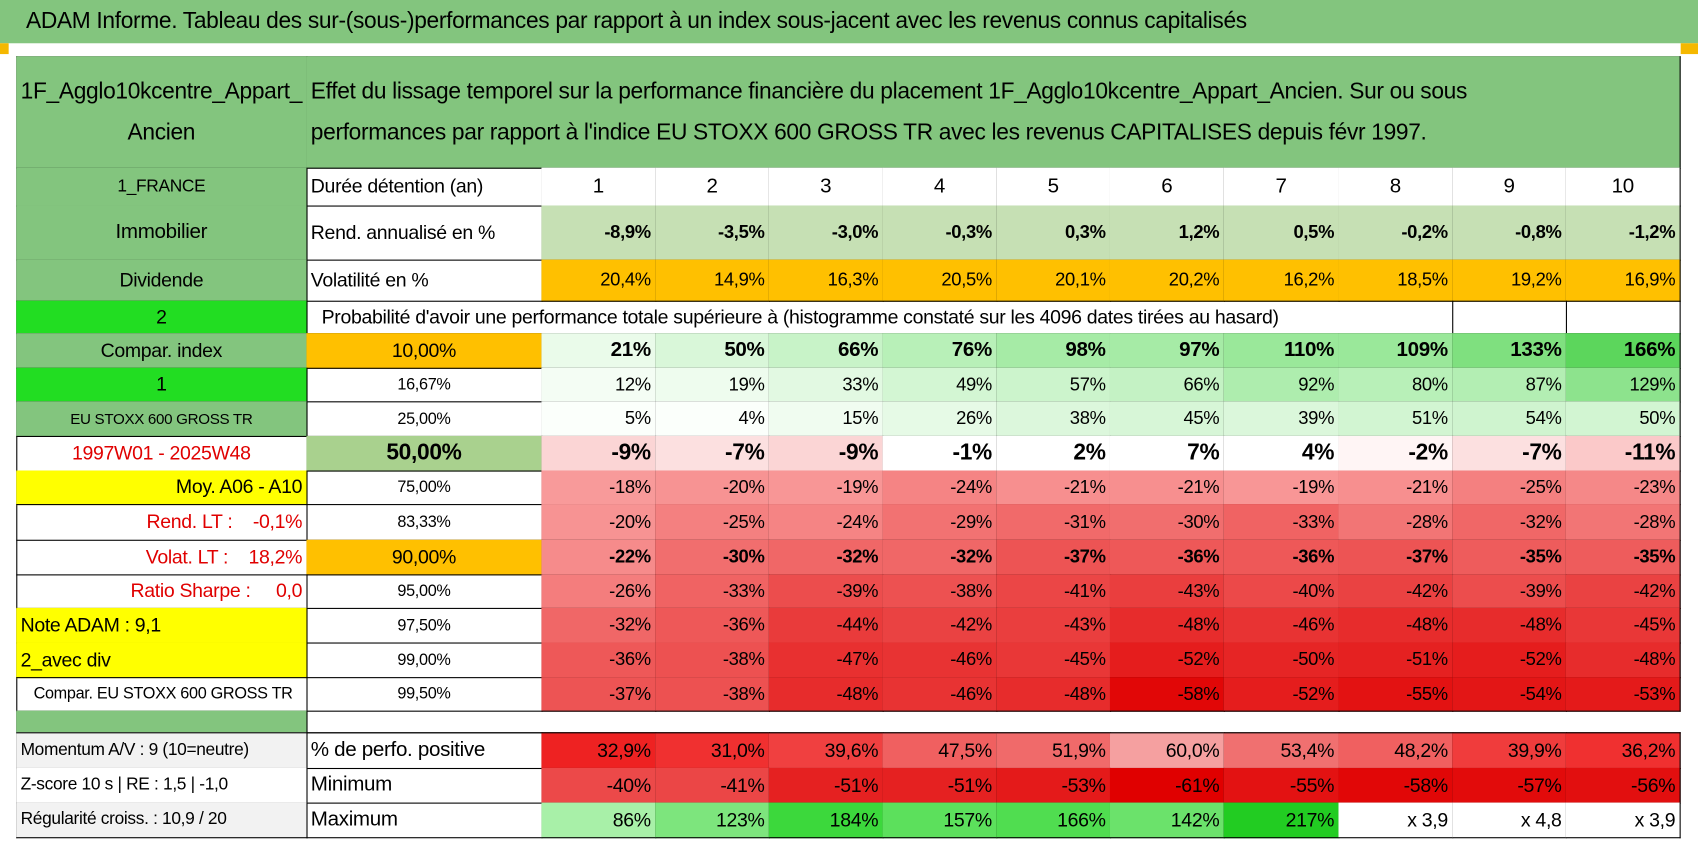  I want to click on row-label: Dividende, so click(162, 280).